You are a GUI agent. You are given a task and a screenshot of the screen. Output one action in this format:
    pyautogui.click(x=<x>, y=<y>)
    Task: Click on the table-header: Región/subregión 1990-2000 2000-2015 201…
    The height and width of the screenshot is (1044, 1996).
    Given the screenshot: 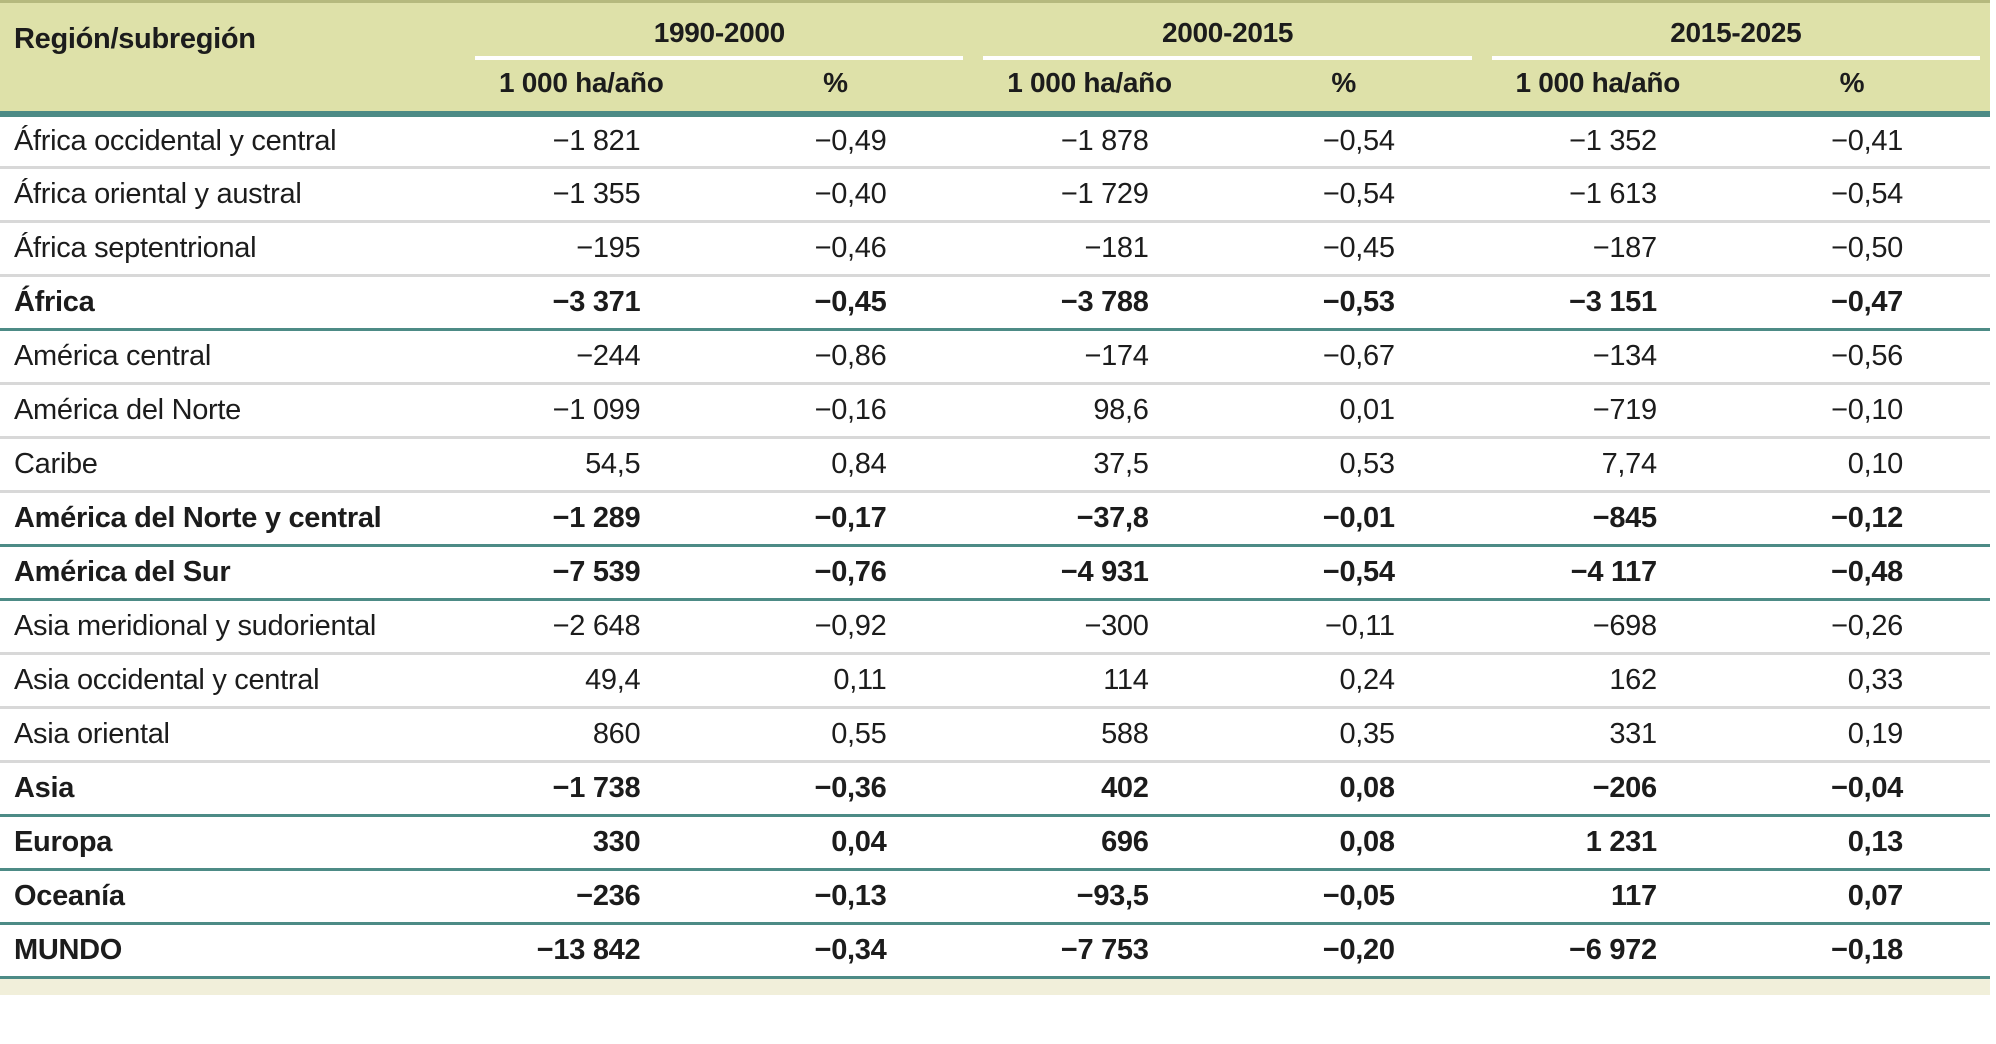 What is the action you would take?
    pyautogui.click(x=995, y=59)
    